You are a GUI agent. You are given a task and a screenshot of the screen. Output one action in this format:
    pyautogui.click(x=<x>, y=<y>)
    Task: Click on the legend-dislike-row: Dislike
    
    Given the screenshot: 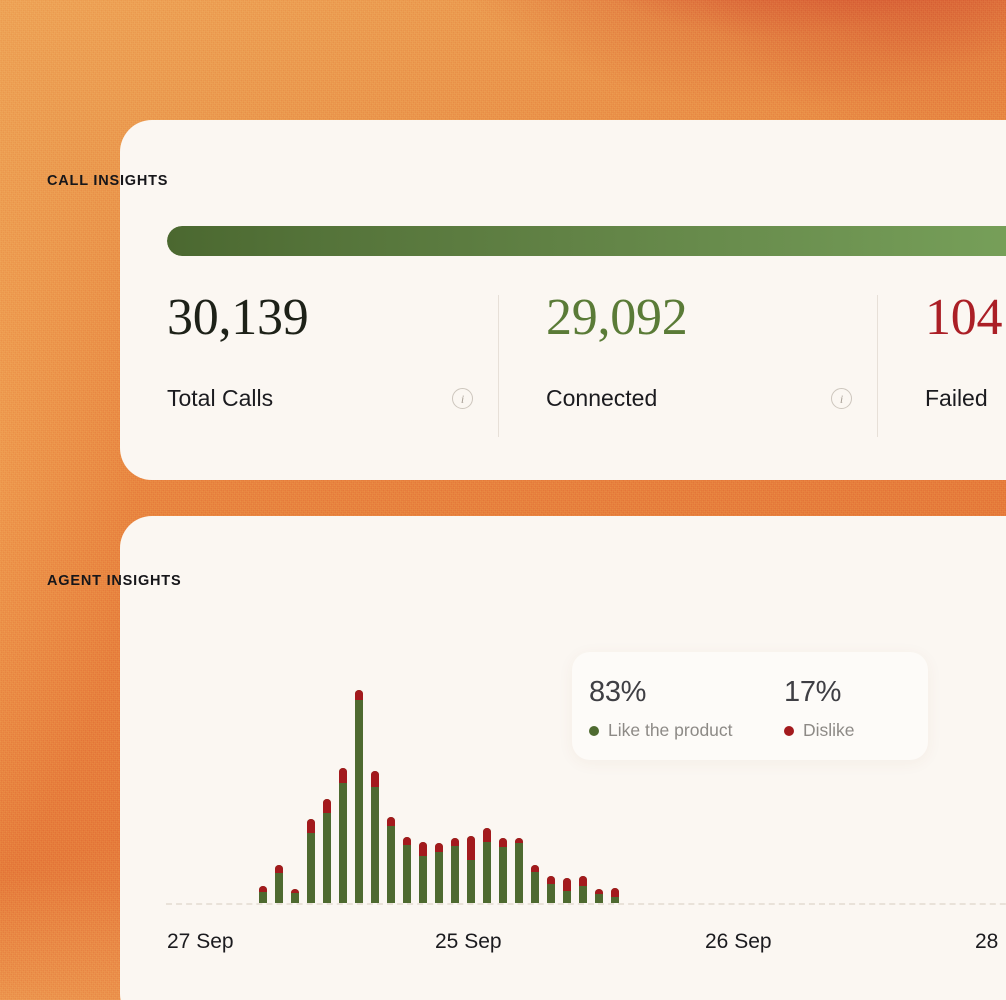 What is the action you would take?
    pyautogui.click(x=819, y=730)
    